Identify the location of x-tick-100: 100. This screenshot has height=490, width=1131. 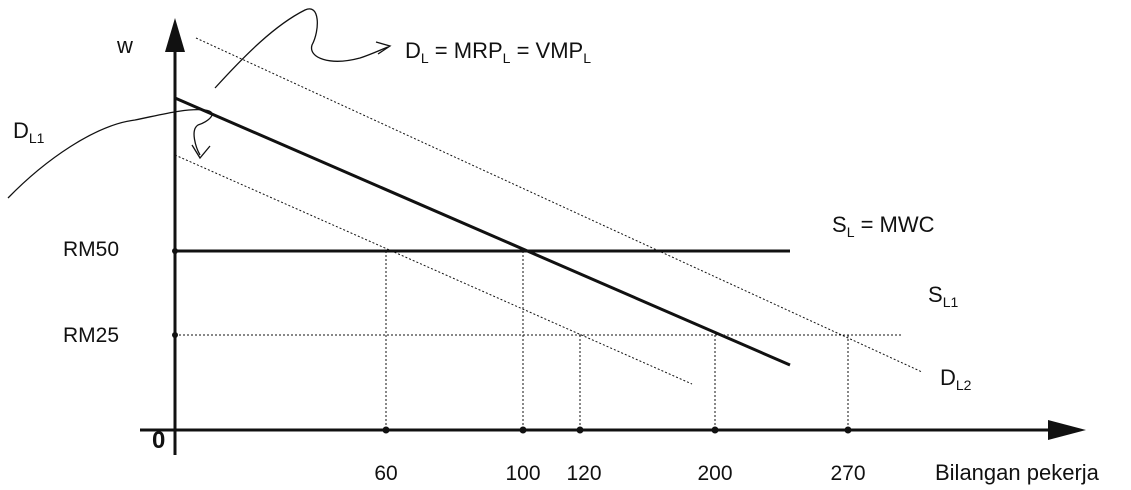
(522, 473).